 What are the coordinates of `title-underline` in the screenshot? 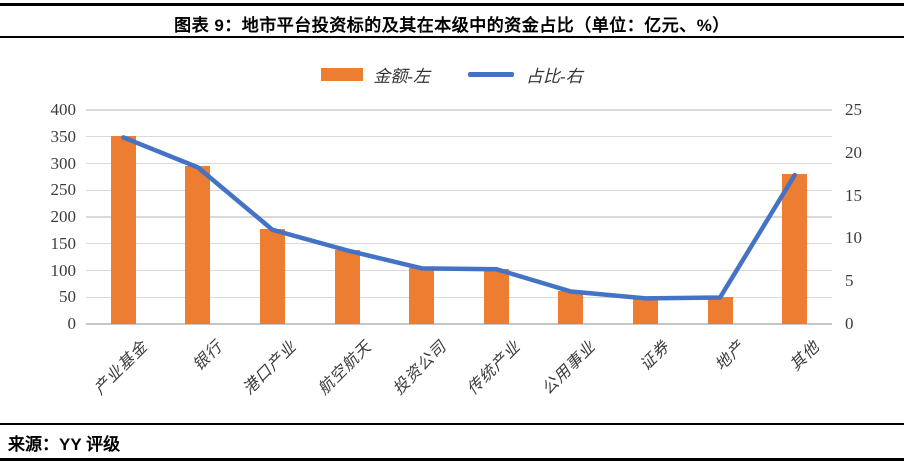 It's located at (452, 37).